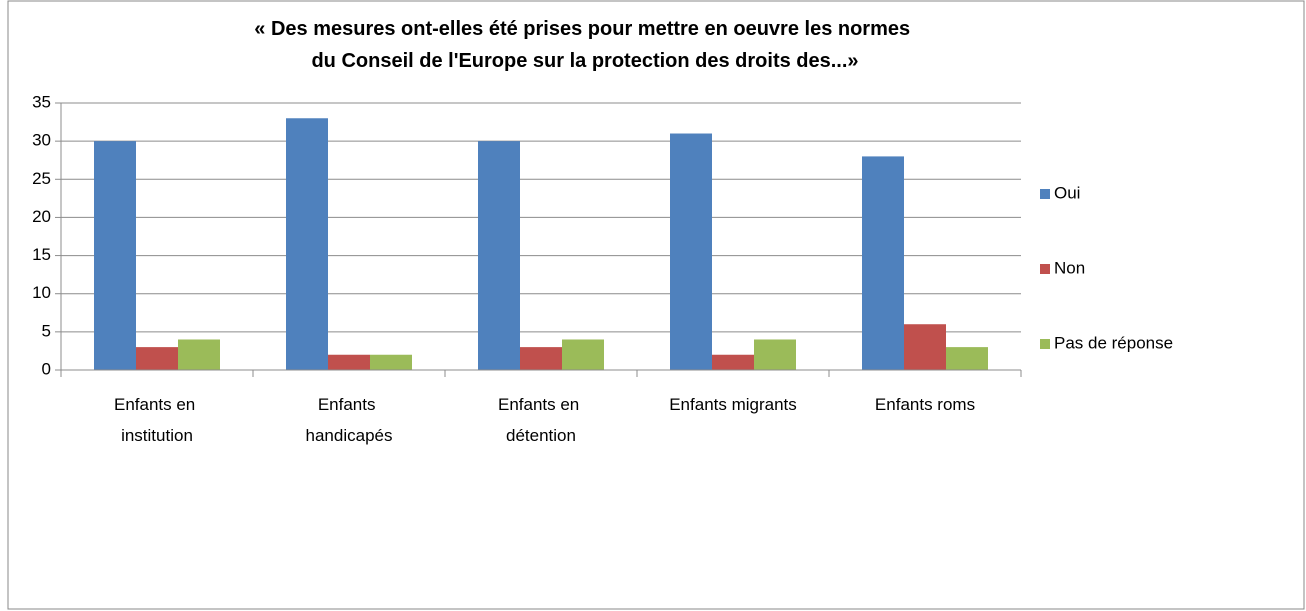 This screenshot has width=1306, height=611. What do you see at coordinates (41, 292) in the screenshot?
I see `y-tick-label: 10` at bounding box center [41, 292].